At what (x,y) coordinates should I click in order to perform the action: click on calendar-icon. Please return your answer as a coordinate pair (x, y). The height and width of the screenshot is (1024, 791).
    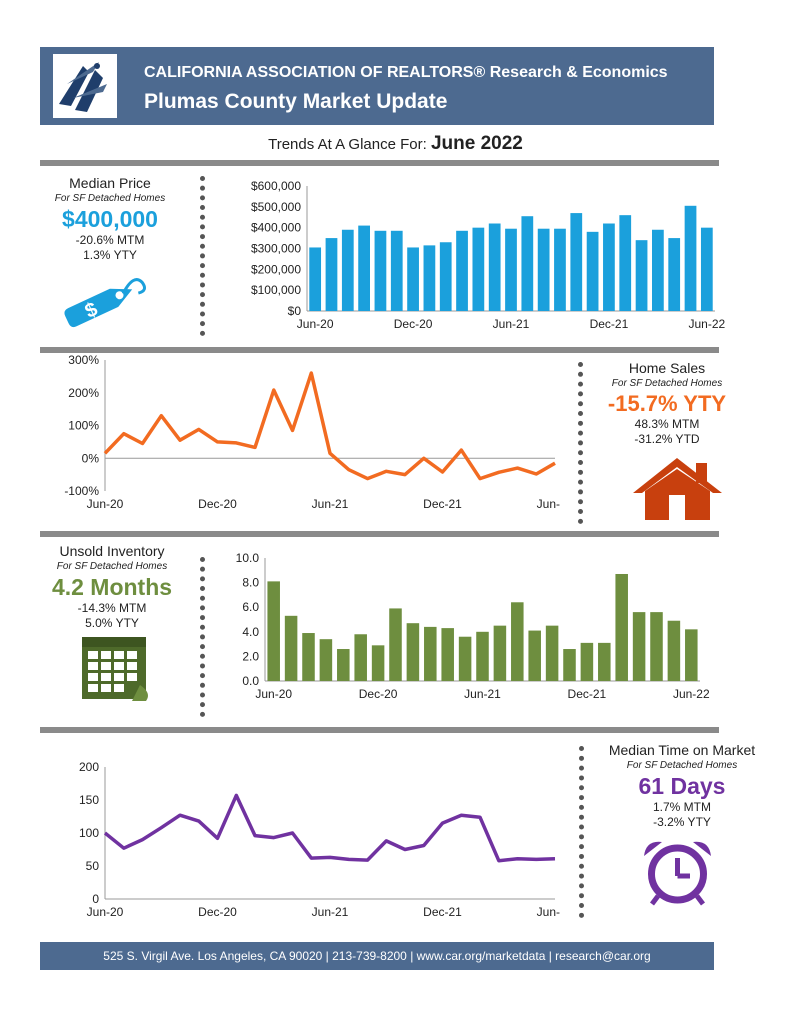
    Looking at the image, I should click on (117, 671).